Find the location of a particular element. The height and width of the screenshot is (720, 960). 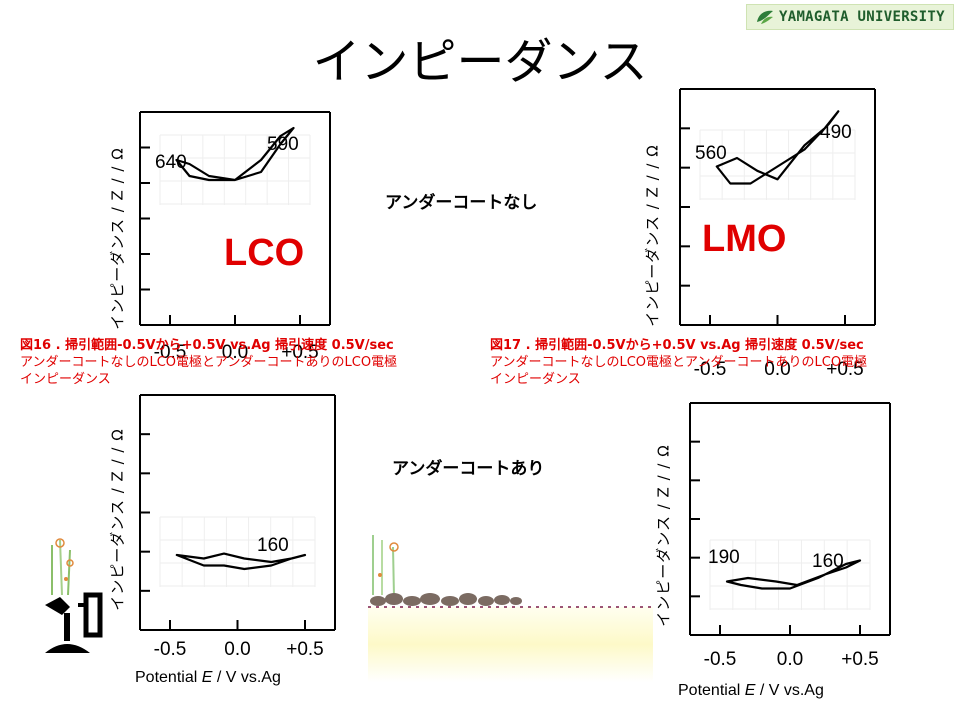

page-title: インピーダンス is located at coordinates (480, 62).